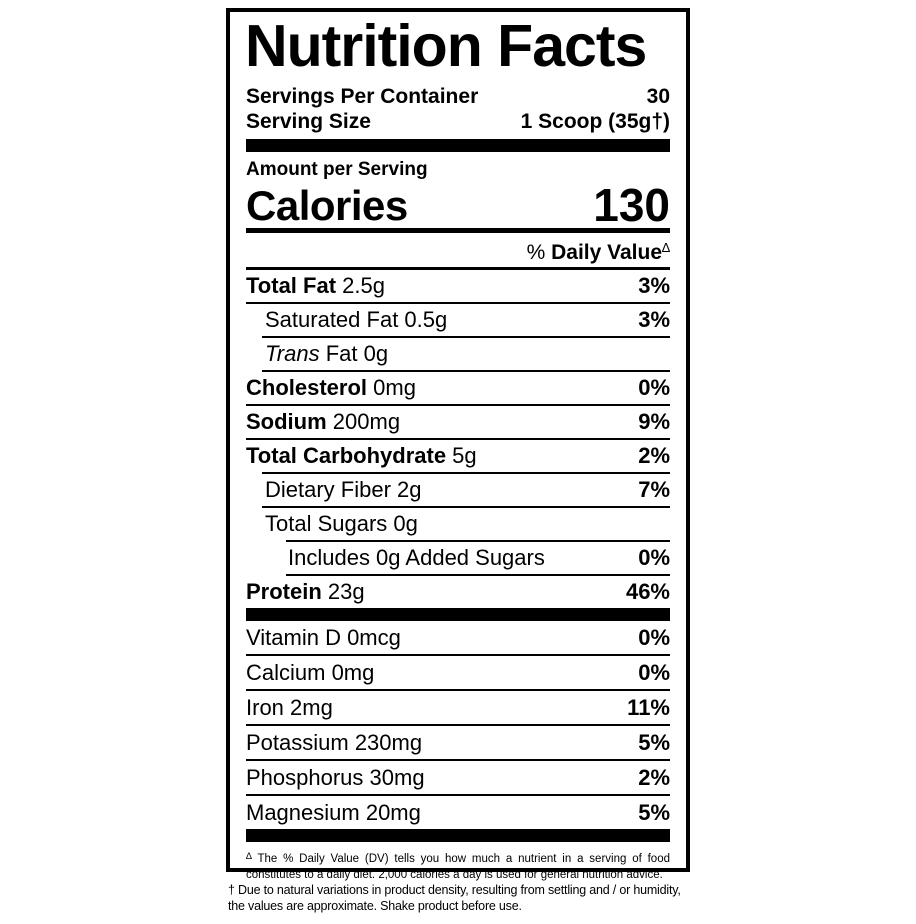  Describe the element at coordinates (458, 320) in the screenshot. I see `nutrient-row-saturated-fat: Saturated Fat 0.5g 3%` at that location.